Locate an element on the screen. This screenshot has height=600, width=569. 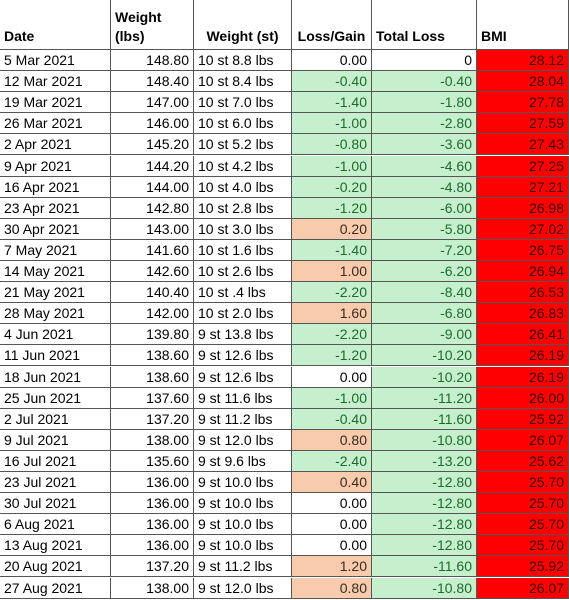
date-cell: 28 May 2021 is located at coordinates (55, 314).